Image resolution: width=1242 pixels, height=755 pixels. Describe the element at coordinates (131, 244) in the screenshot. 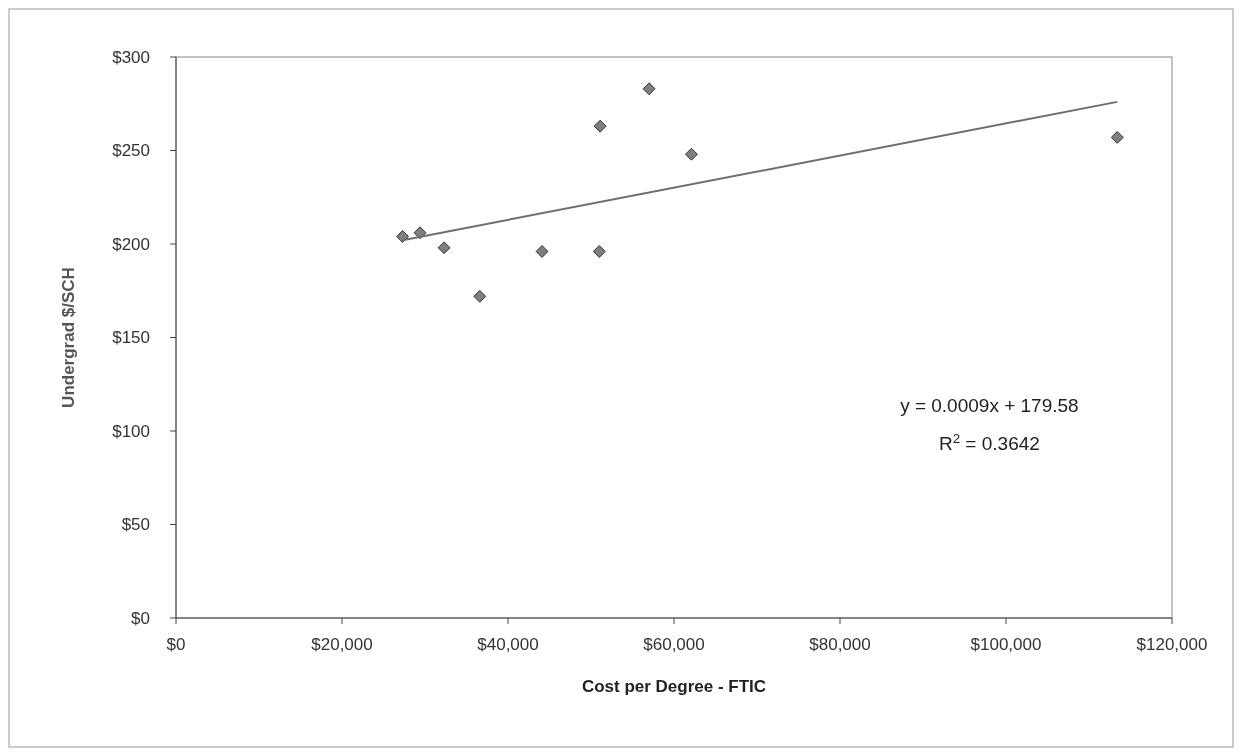

I see `y-tick-label: $200` at that location.